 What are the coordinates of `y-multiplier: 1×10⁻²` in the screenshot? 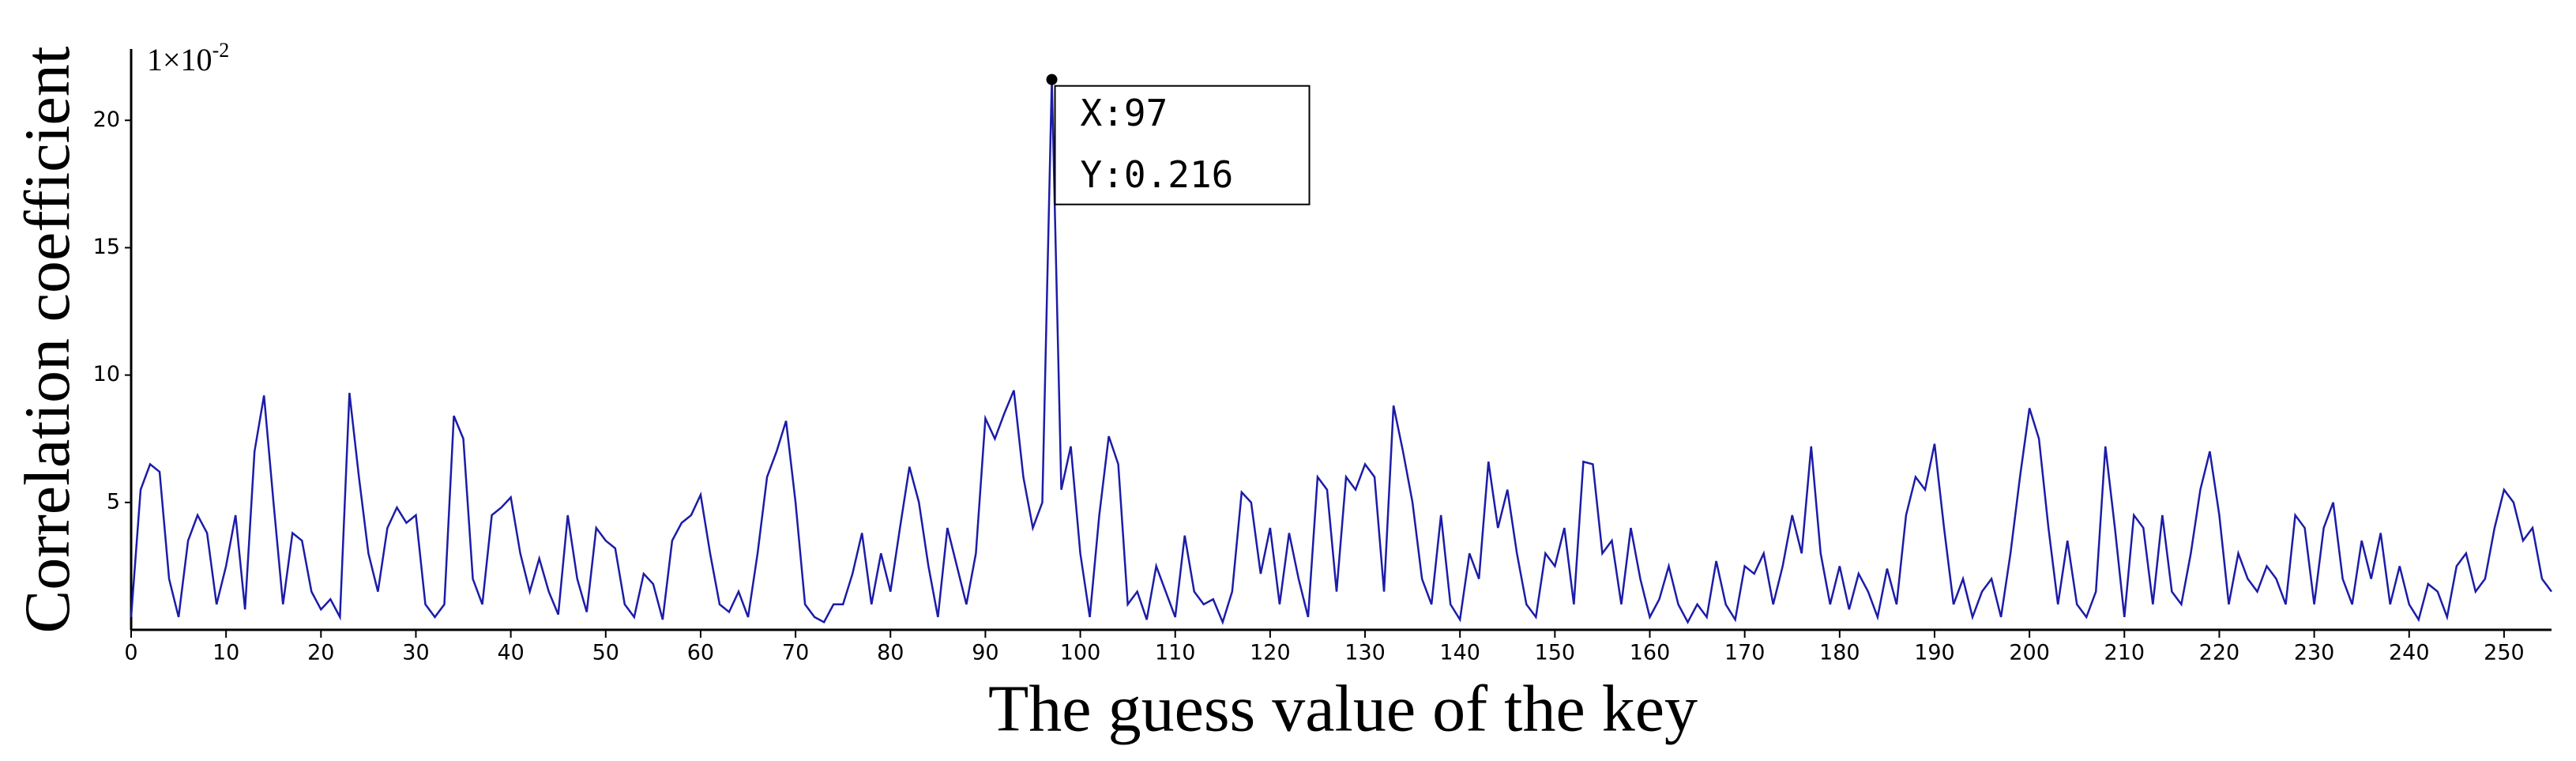 It's located at (188, 58).